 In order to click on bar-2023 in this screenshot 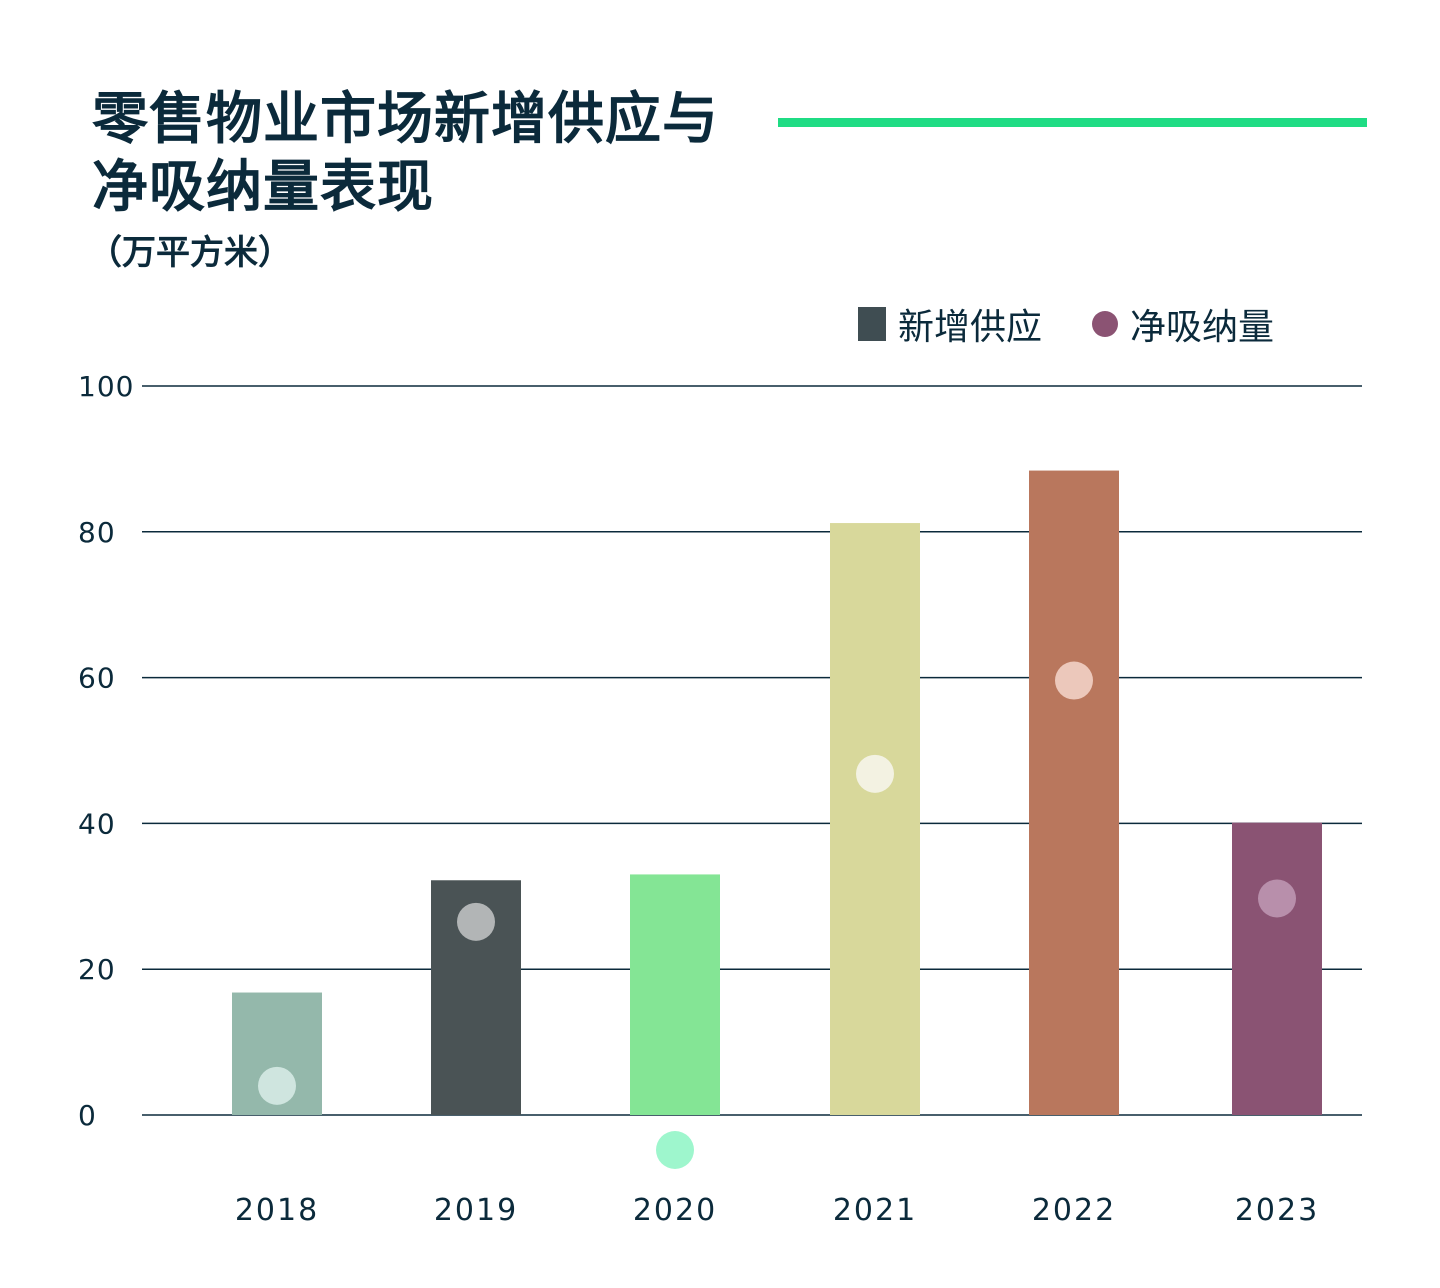, I will do `click(1277, 968)`.